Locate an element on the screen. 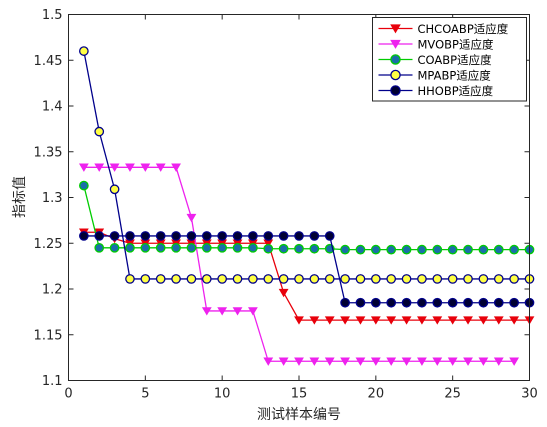 The image size is (547, 427). legend-label: COABP适应度 is located at coordinates (455, 60).